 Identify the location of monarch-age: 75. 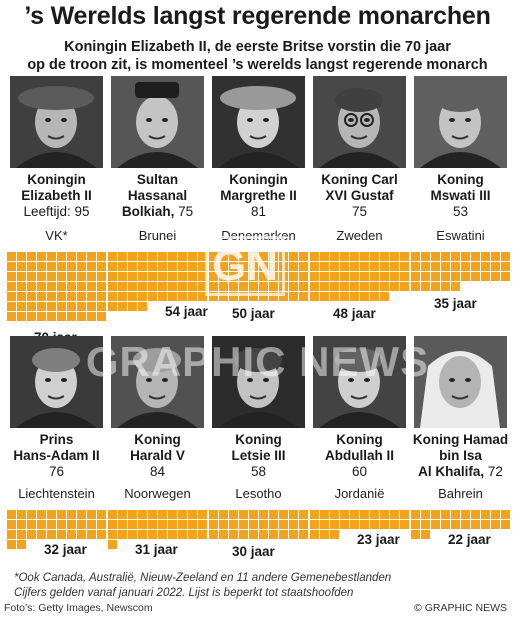
(186, 211).